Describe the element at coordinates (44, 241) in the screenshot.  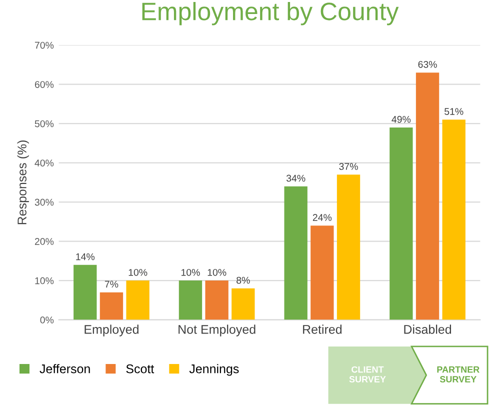
I see `y-tick-label: 20%` at that location.